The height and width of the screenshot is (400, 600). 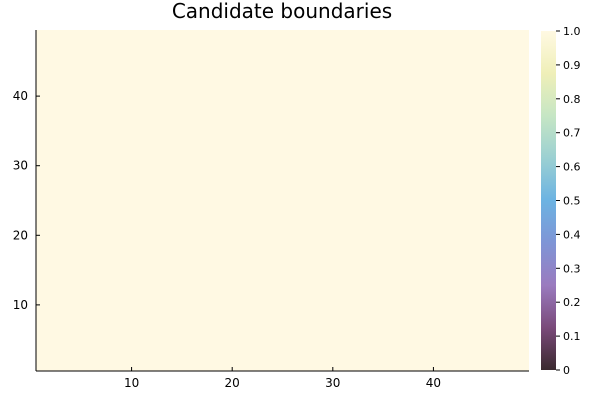 What do you see at coordinates (572, 336) in the screenshot?
I see `colorbar-tick-label: 0.1` at bounding box center [572, 336].